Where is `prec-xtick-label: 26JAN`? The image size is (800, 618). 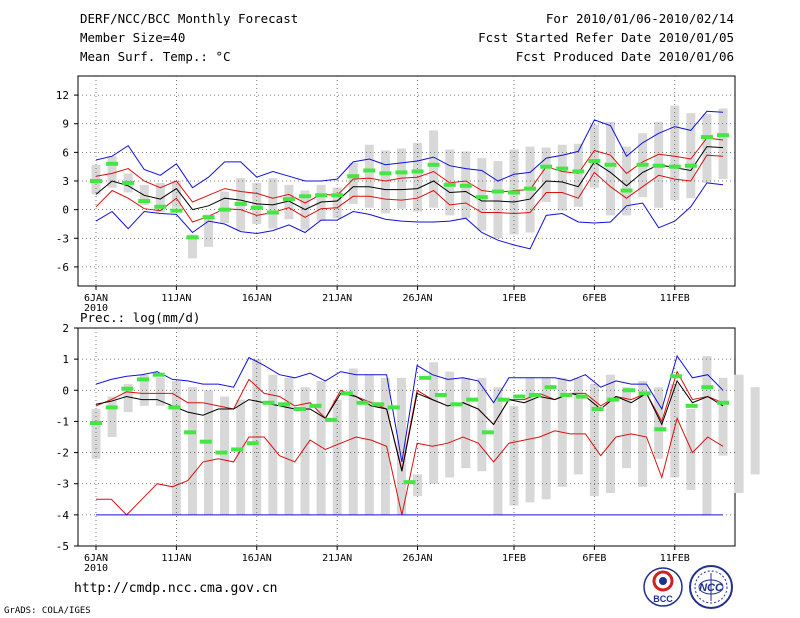
prec-xtick-label: 26JAN is located at coordinates (417, 558).